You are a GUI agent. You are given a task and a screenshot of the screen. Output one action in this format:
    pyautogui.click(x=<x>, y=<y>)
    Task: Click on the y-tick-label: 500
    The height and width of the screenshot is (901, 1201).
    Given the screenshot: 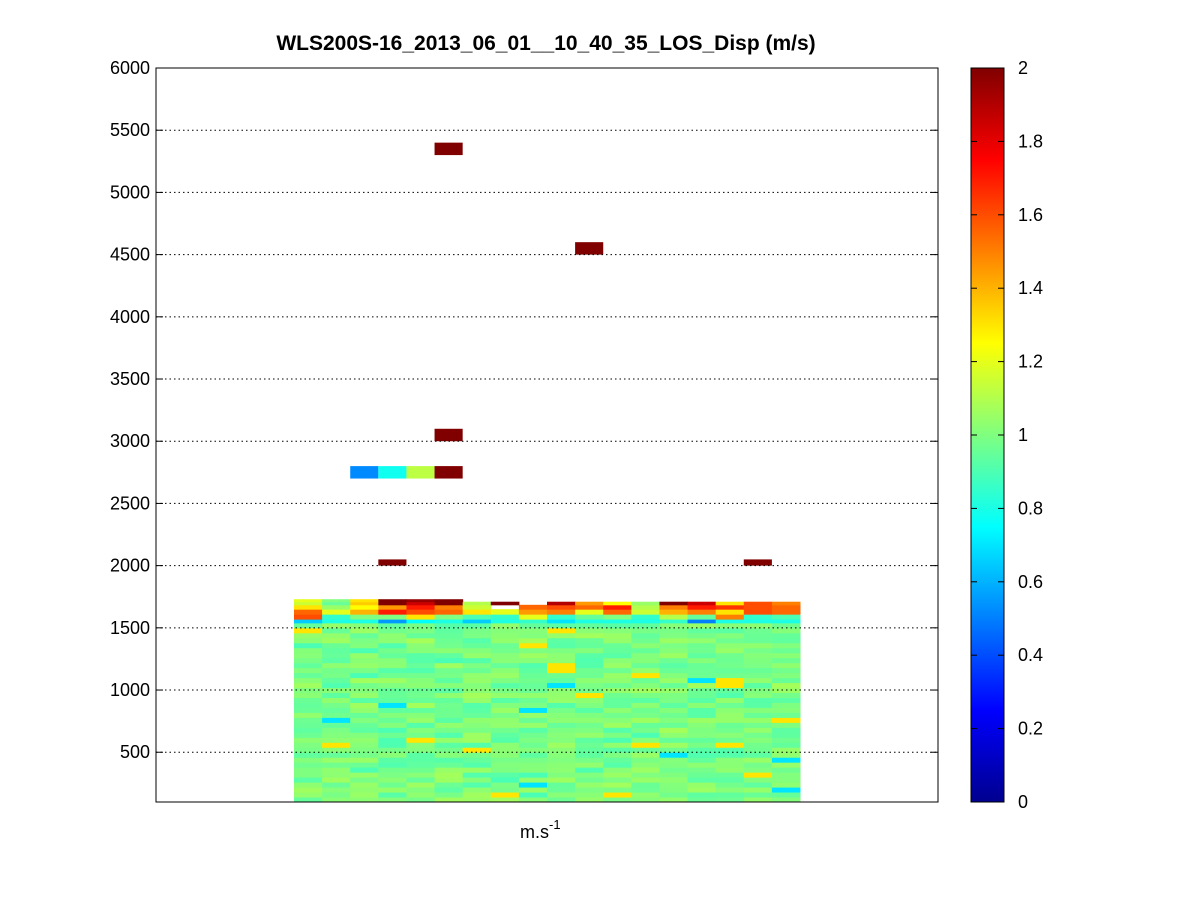 What is the action you would take?
    pyautogui.click(x=135, y=752)
    